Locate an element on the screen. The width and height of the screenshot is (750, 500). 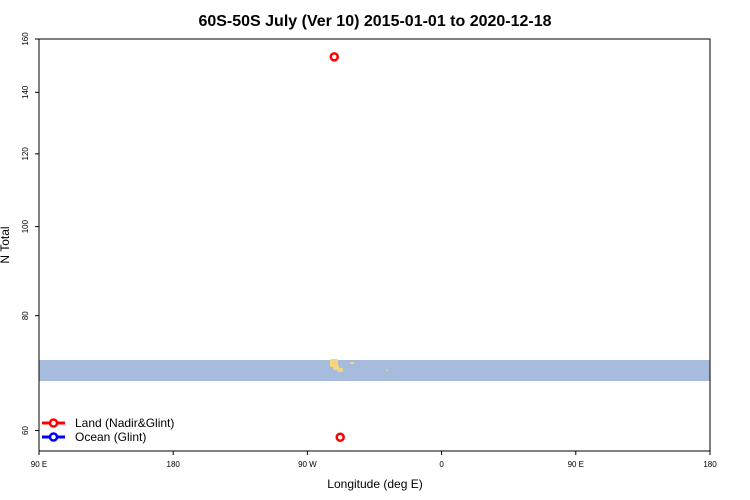
x-axis-ticks: 90 E 180 90 W 0 90 E 180 is located at coordinates (374, 460).